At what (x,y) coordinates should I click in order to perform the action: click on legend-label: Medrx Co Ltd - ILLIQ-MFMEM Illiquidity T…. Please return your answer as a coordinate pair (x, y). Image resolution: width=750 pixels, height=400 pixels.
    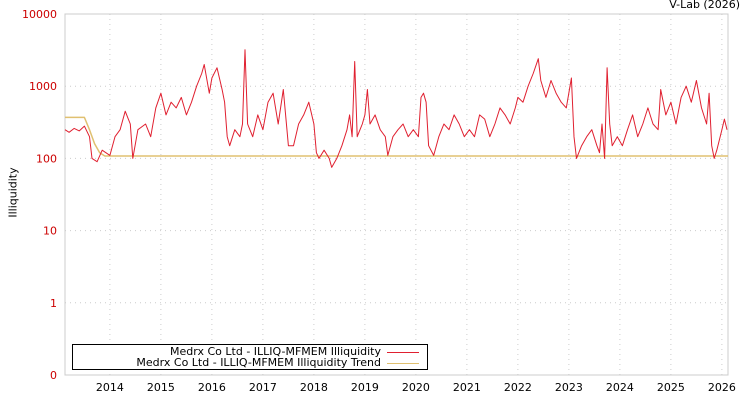
    Looking at the image, I should click on (258, 362).